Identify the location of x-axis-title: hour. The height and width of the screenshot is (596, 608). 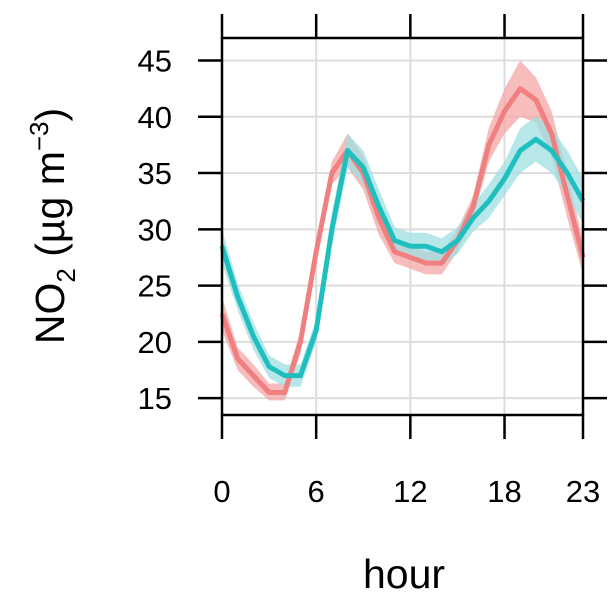
(404, 573).